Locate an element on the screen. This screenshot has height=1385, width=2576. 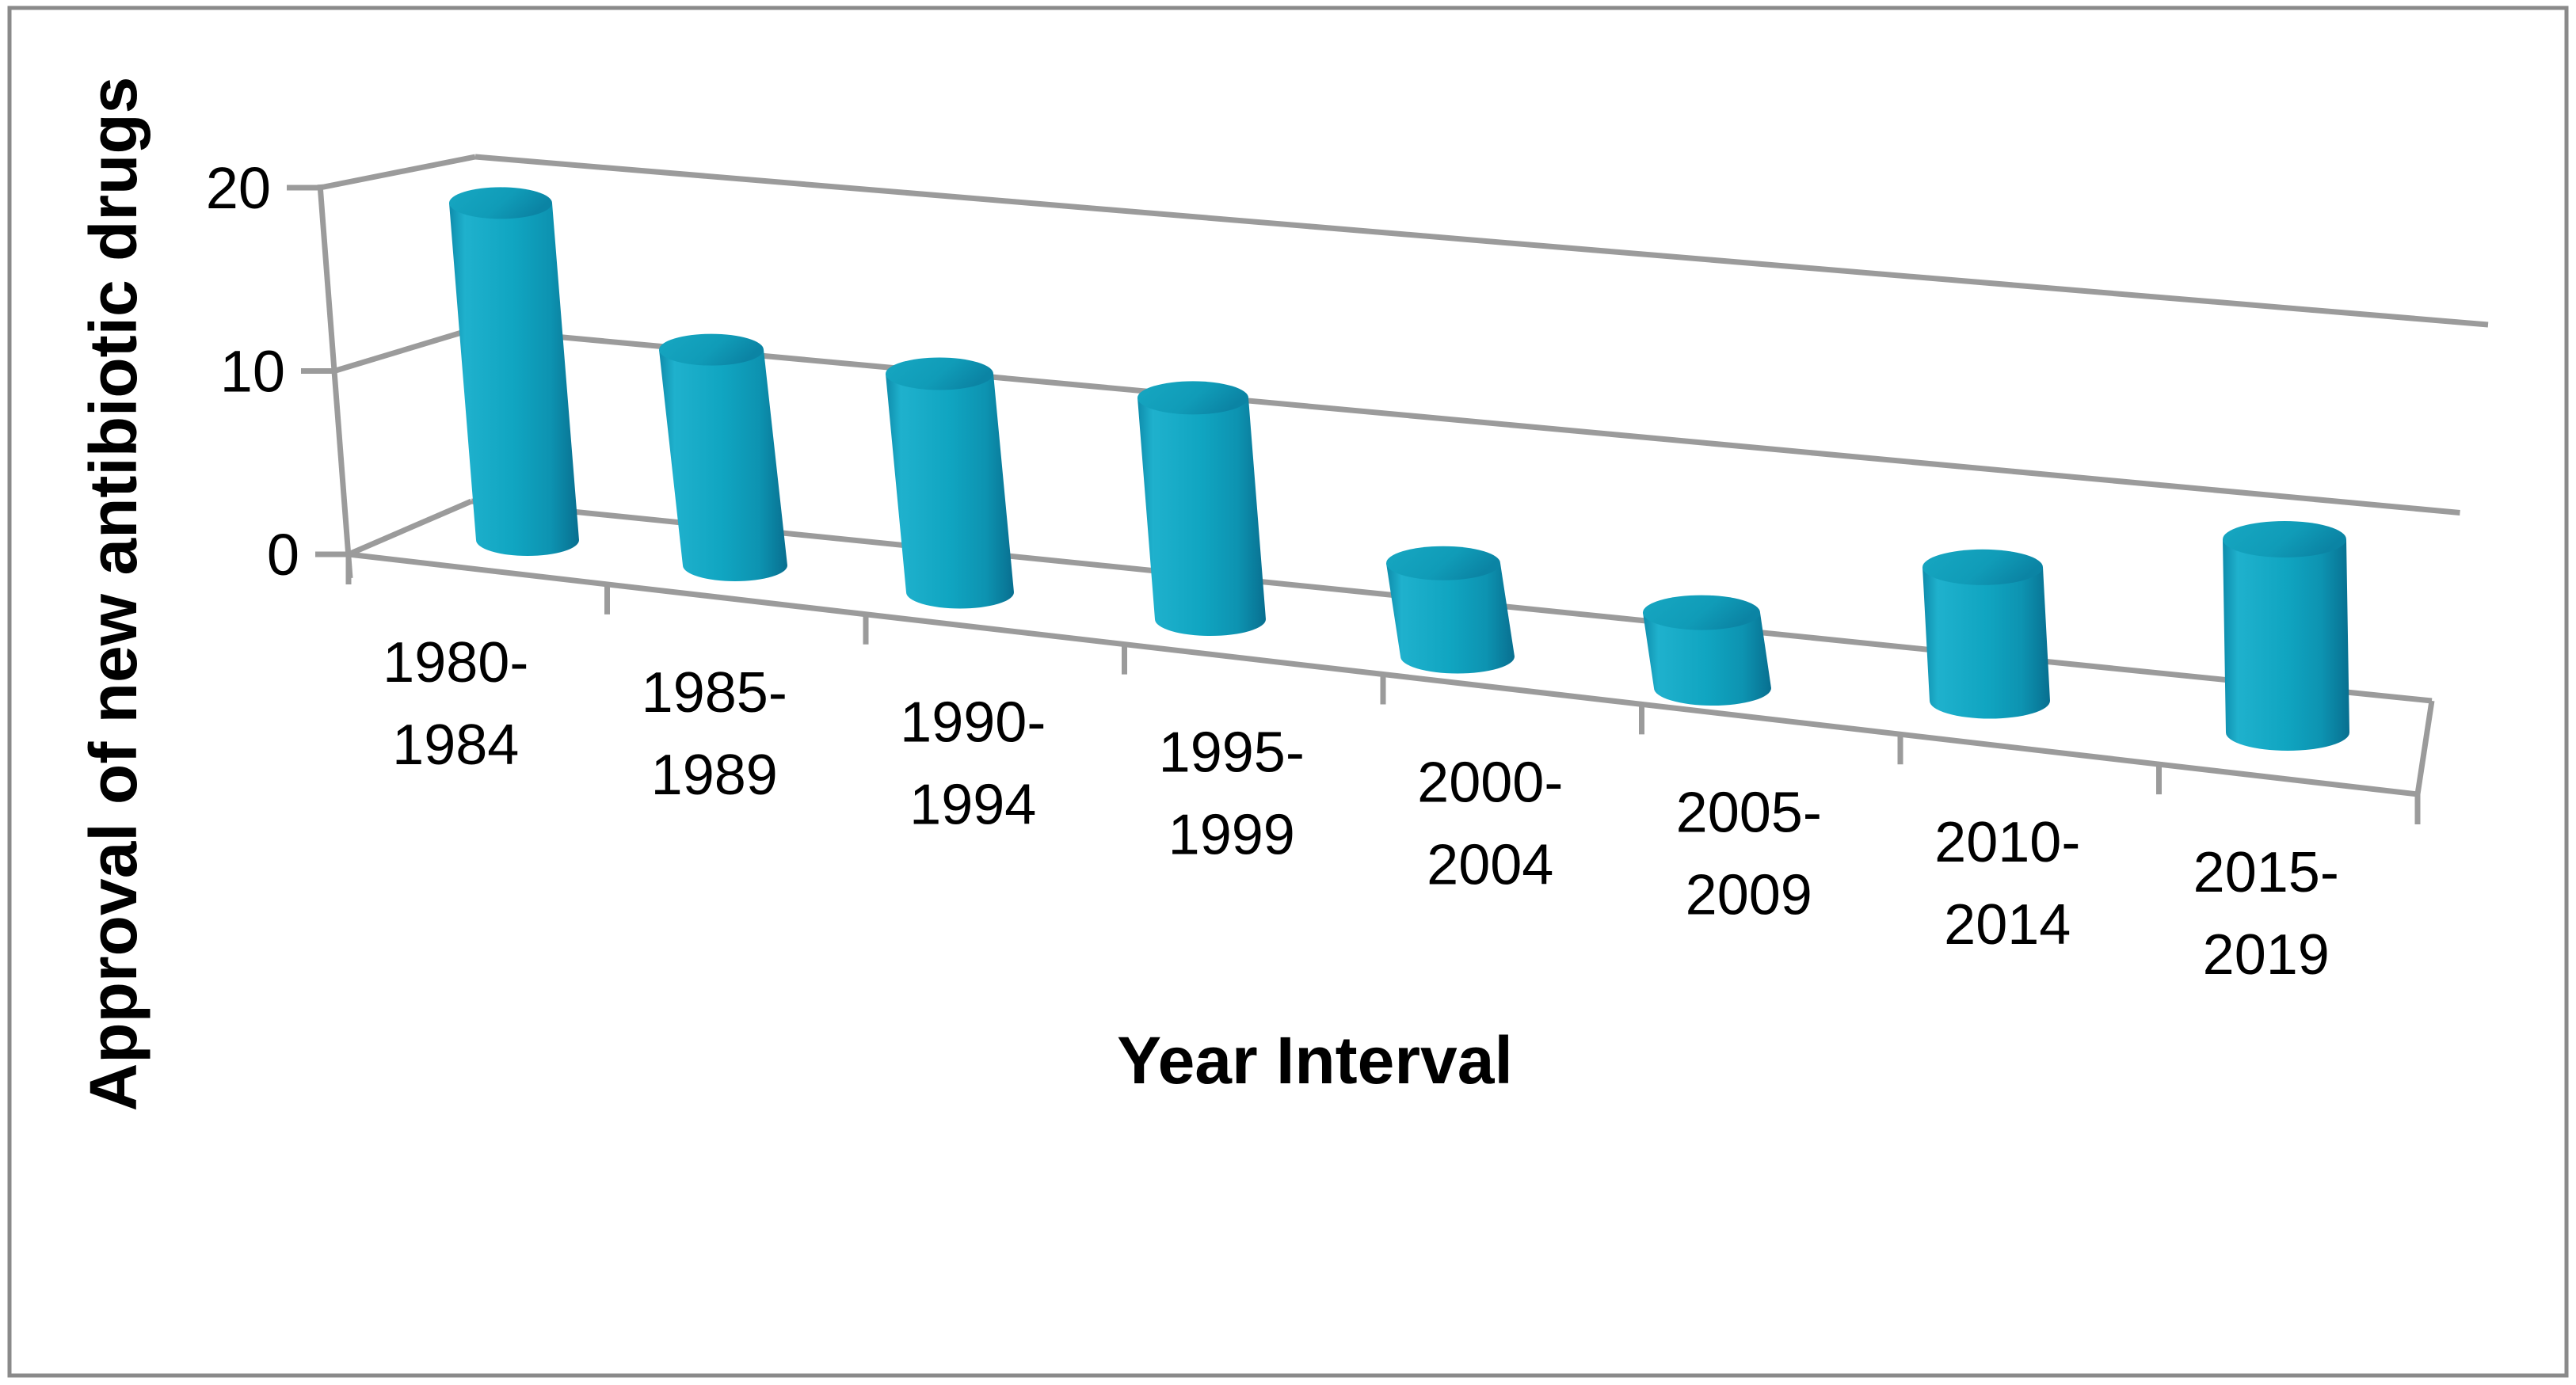
category-tick-label-line2: 1989 is located at coordinates (714, 775).